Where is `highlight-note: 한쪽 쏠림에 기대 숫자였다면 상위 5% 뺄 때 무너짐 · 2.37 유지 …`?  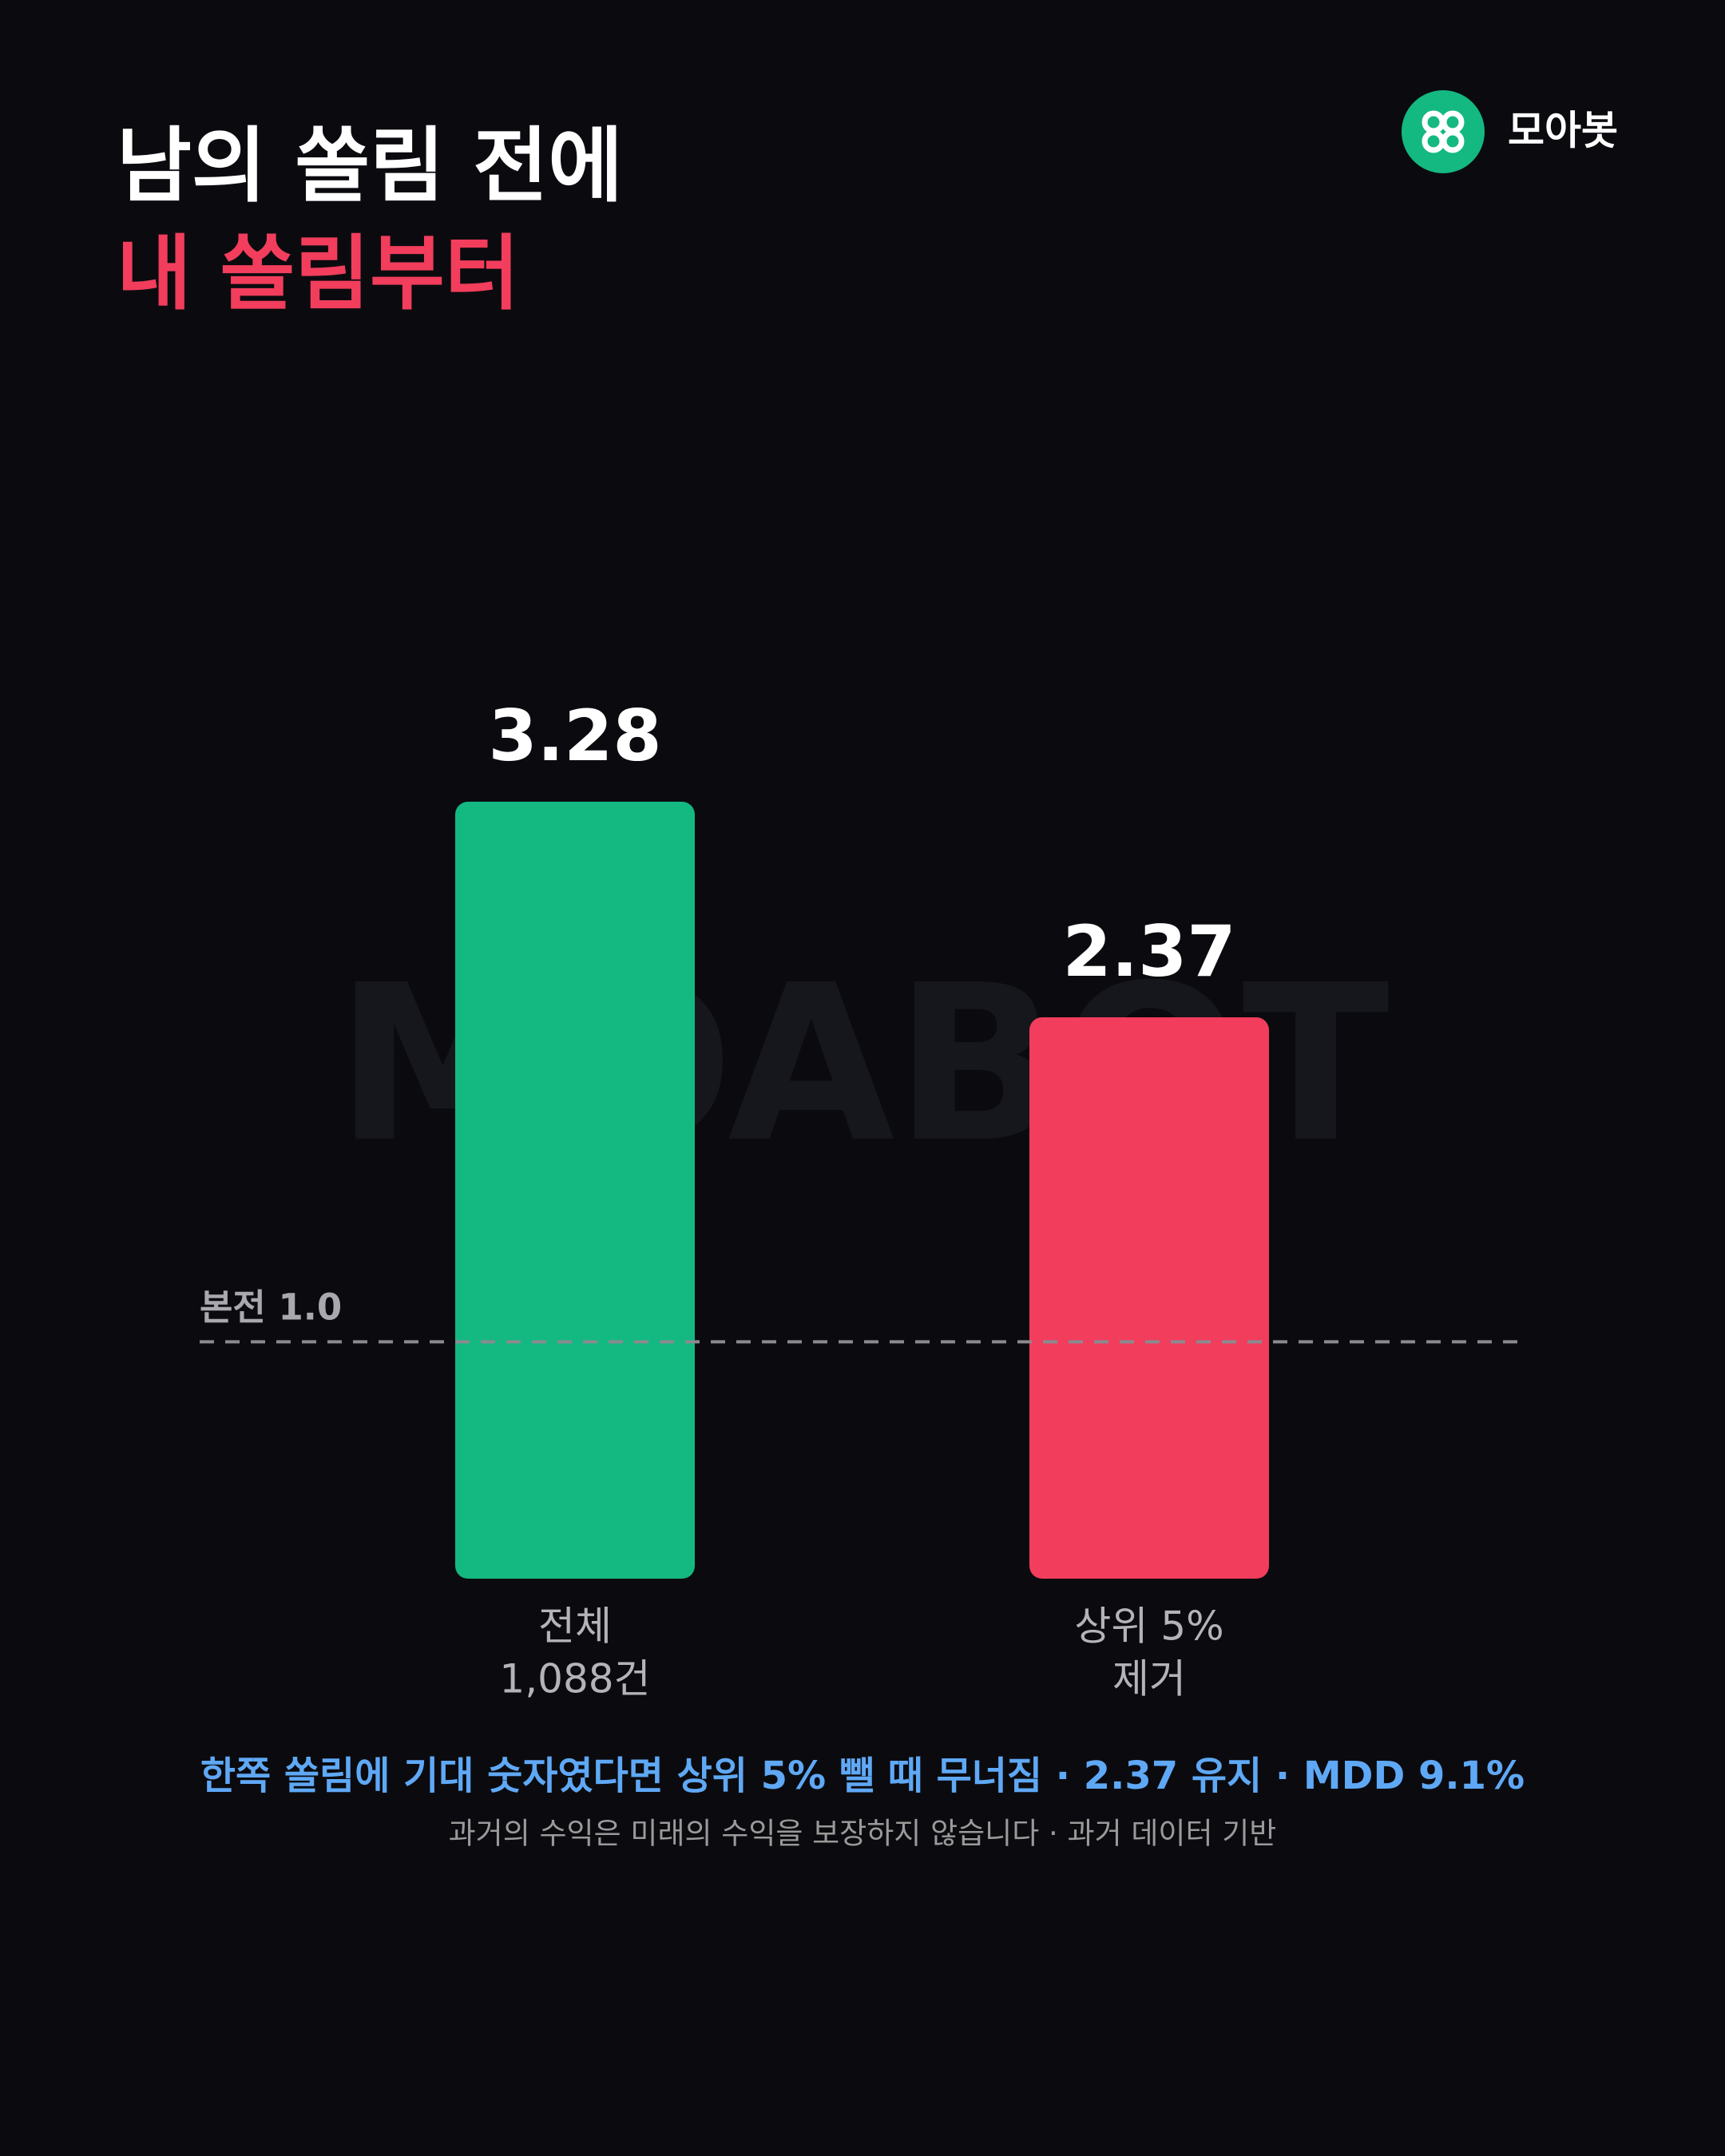
highlight-note: 한쪽 쏠림에 기대 숫자였다면 상위 5% 뺄 때 무너짐 · 2.37 유지 … is located at coordinates (862, 1776).